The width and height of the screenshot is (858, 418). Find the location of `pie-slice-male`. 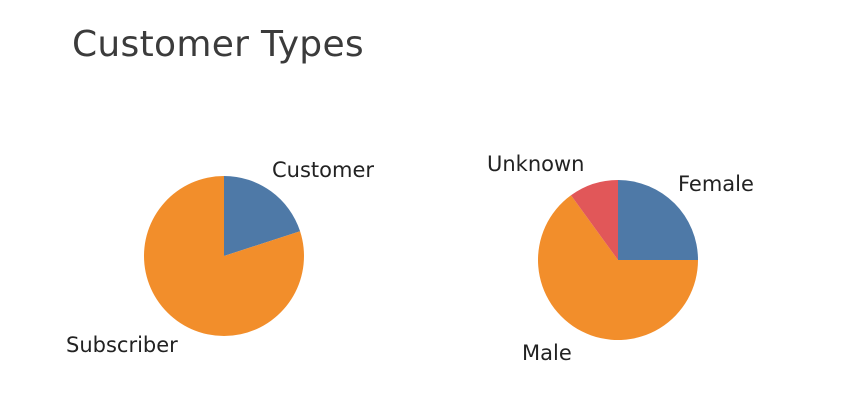

pie-slice-male is located at coordinates (618, 268).